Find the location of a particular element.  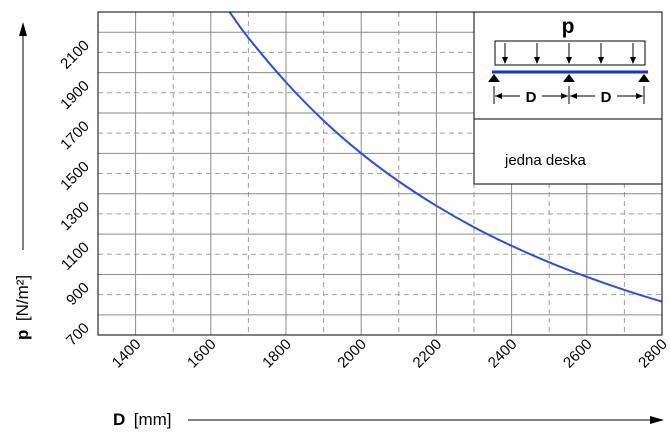

y-tick-label: 1700 is located at coordinates (75, 136).